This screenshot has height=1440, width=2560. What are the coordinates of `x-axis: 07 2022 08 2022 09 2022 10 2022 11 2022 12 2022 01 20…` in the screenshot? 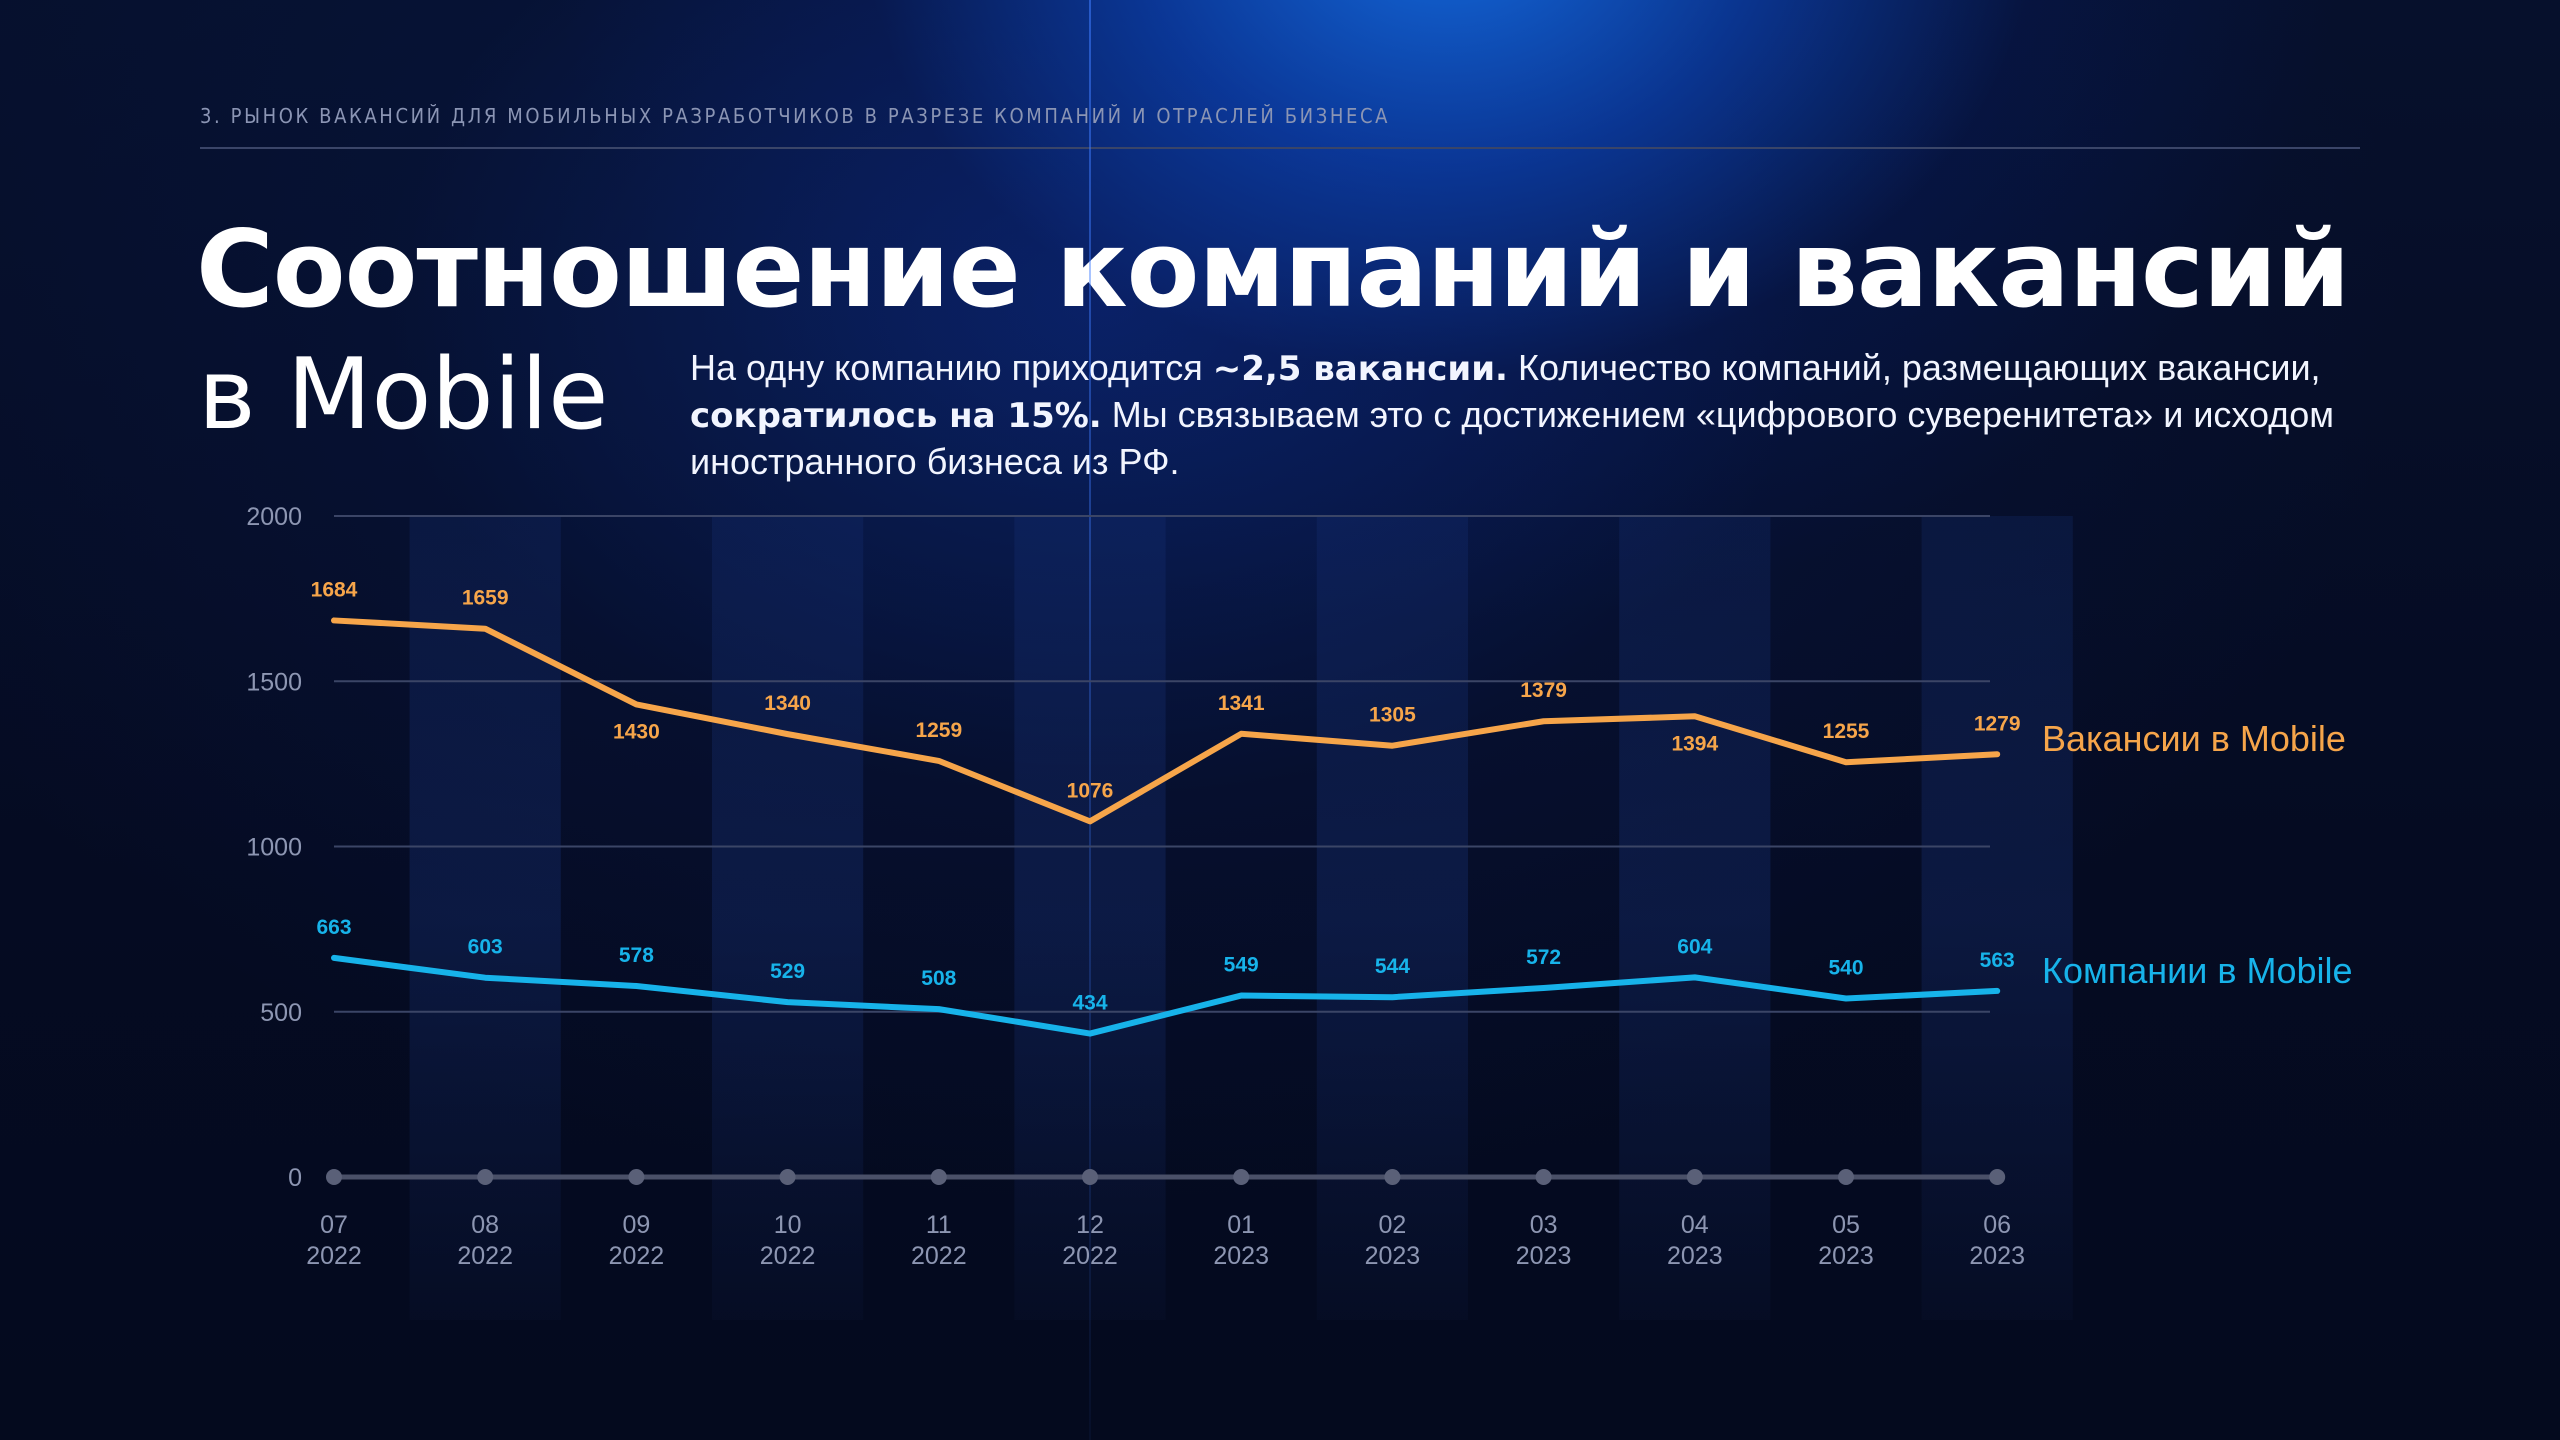 It's located at (1165, 1240).